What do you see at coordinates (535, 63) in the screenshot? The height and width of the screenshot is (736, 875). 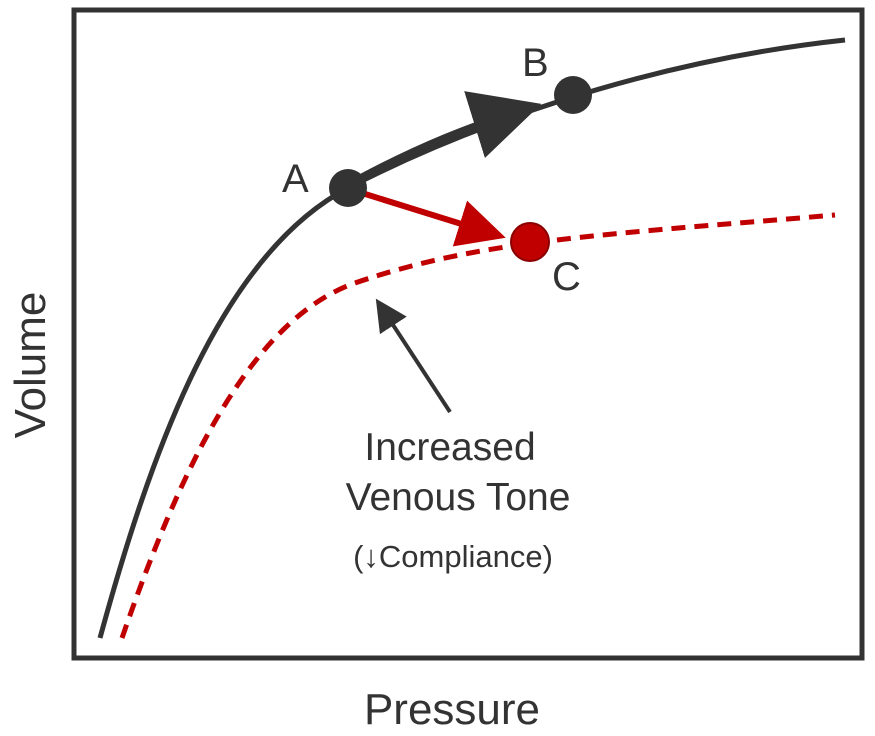 I see `point-b-label: B` at bounding box center [535, 63].